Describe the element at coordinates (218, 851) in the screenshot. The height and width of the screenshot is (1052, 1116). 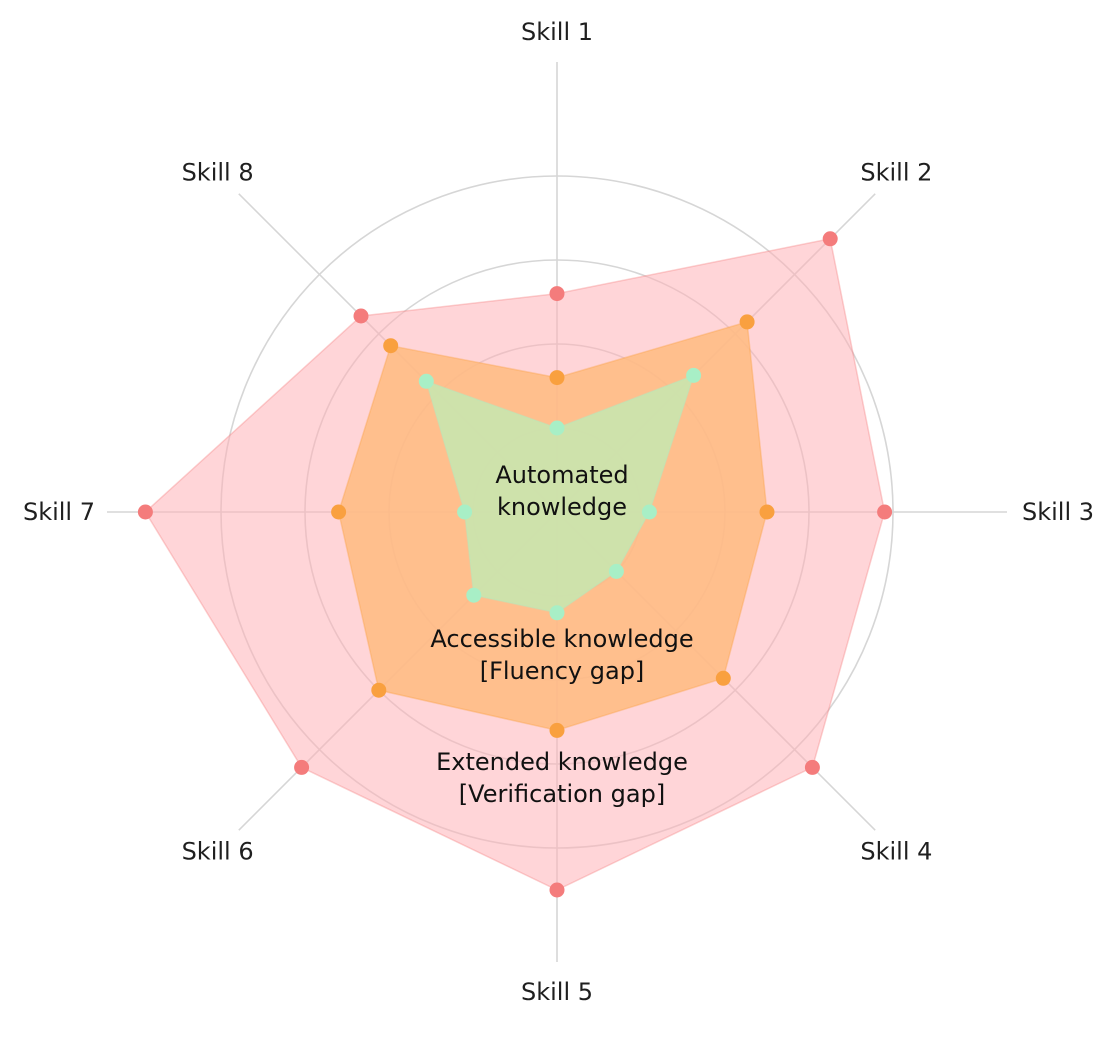
I see `axis-label-6: Skill 6` at that location.